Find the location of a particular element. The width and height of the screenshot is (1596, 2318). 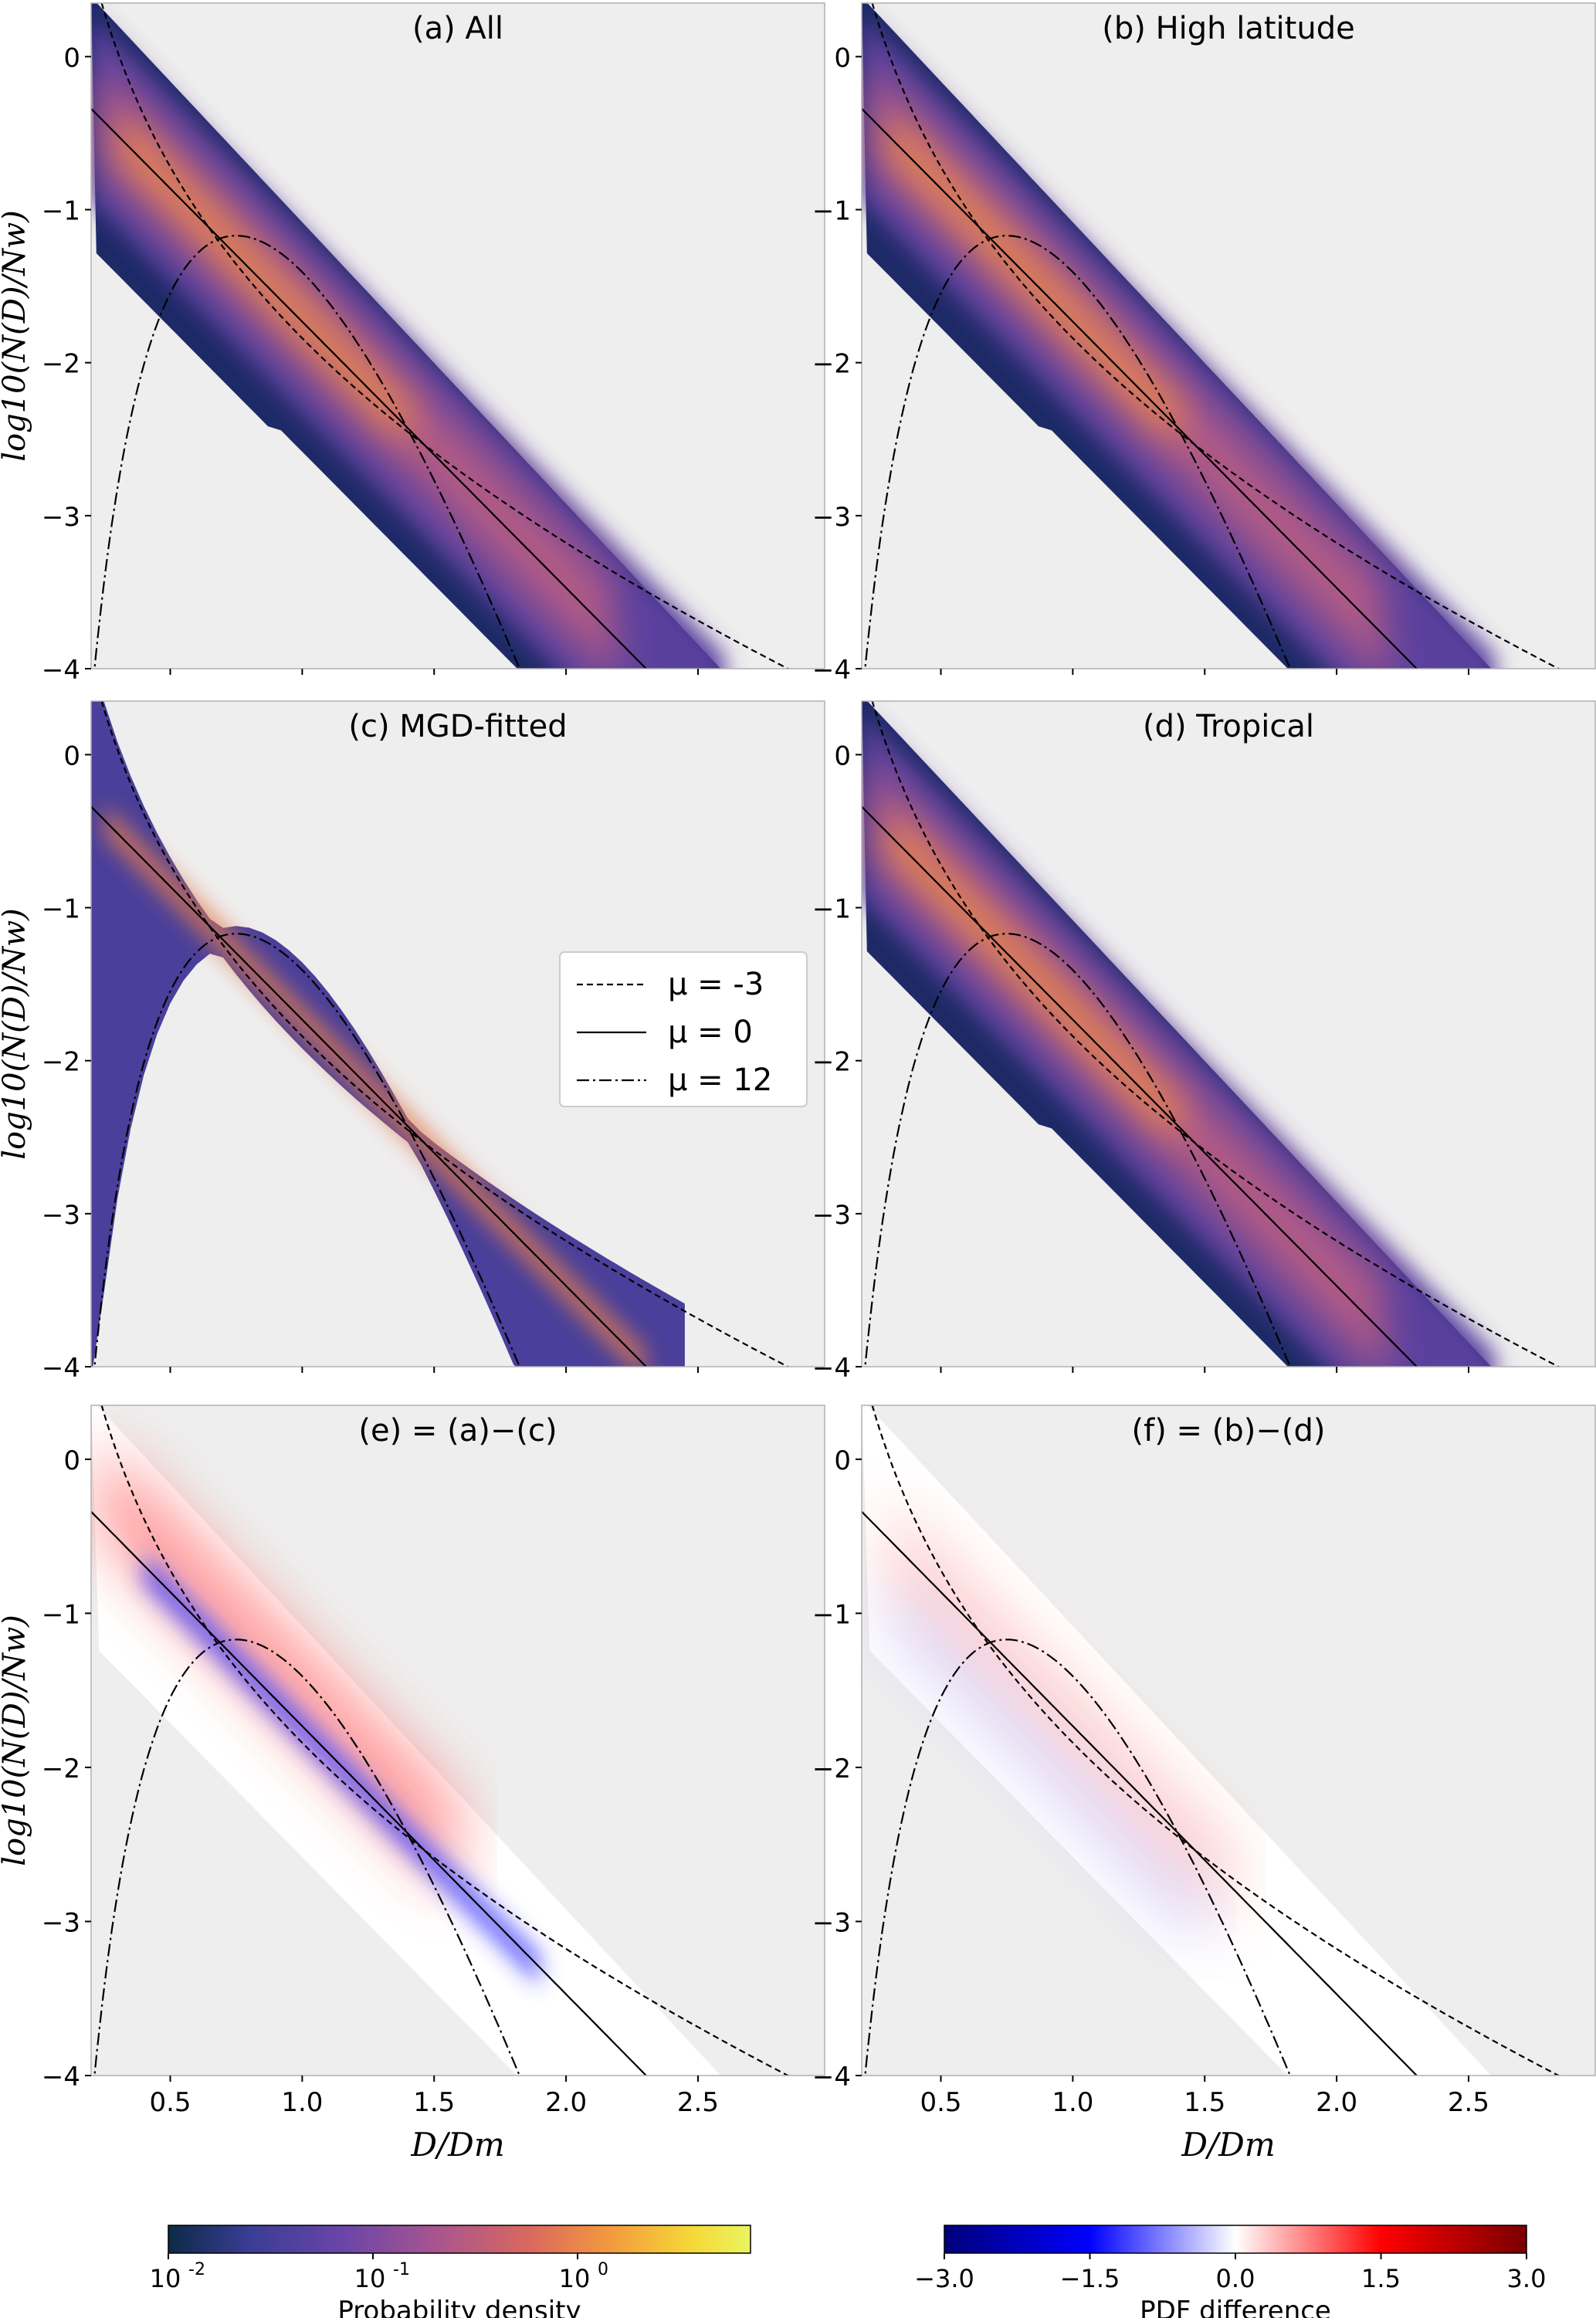

diff-region is located at coordinates (406, 1741).